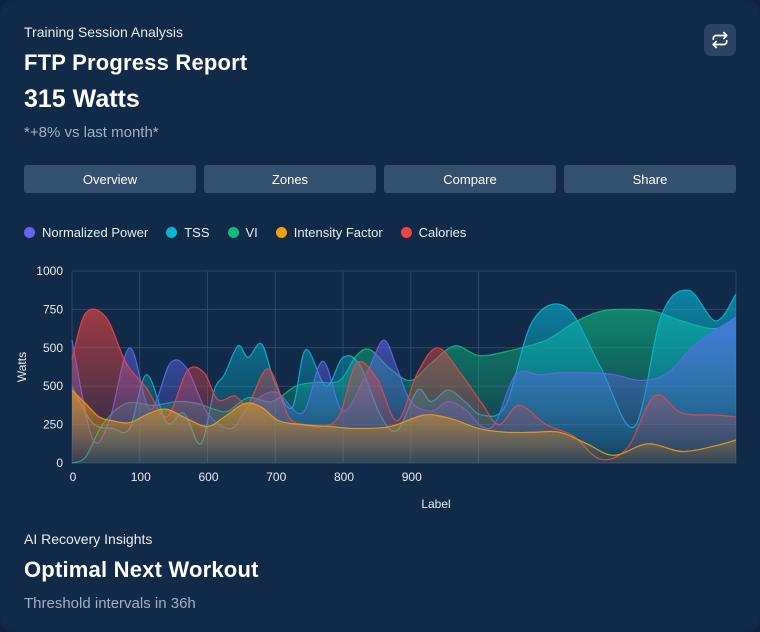  What do you see at coordinates (22, 367) in the screenshot?
I see `y-axis-label: Watts` at bounding box center [22, 367].